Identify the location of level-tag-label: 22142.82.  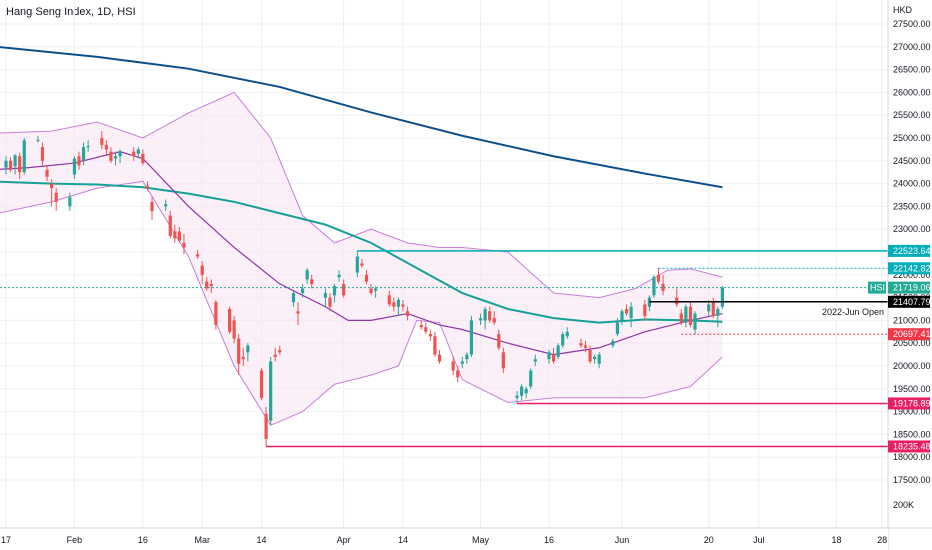
(912, 268).